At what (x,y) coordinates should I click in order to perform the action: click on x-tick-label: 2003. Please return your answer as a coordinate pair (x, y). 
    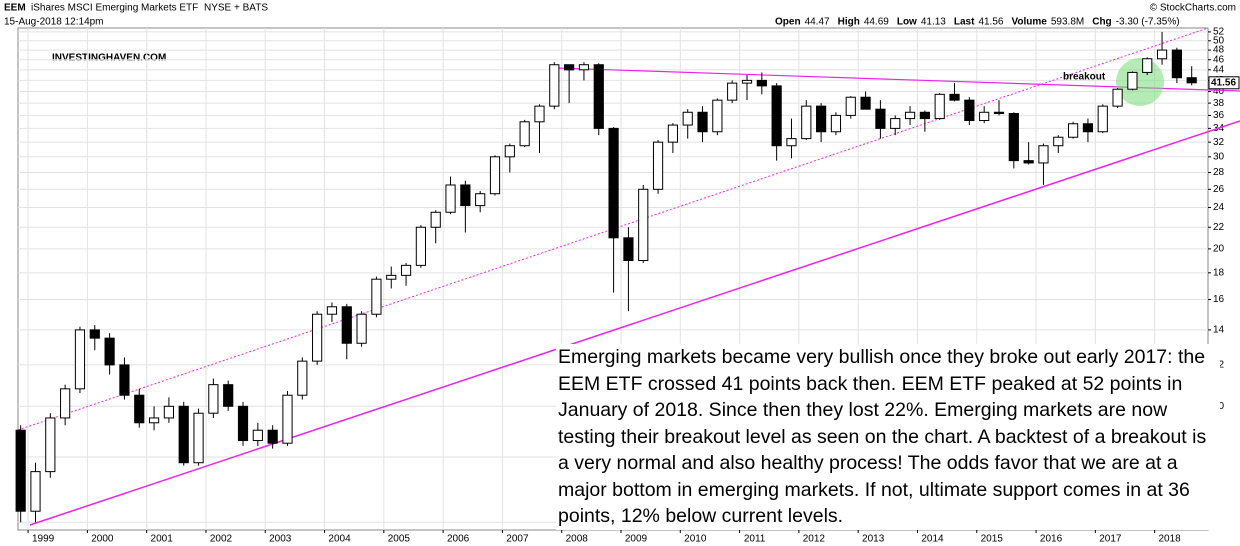
    Looking at the image, I should click on (280, 539).